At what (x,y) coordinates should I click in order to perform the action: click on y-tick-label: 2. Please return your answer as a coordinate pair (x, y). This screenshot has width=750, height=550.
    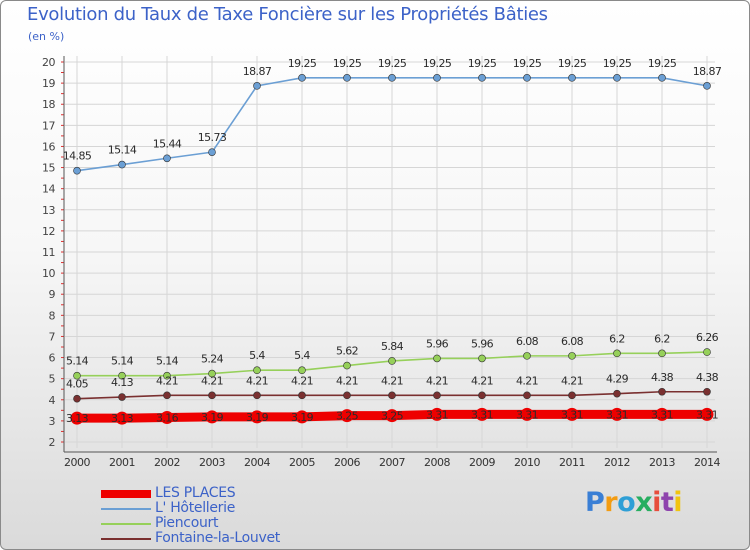
    Looking at the image, I should click on (52, 442).